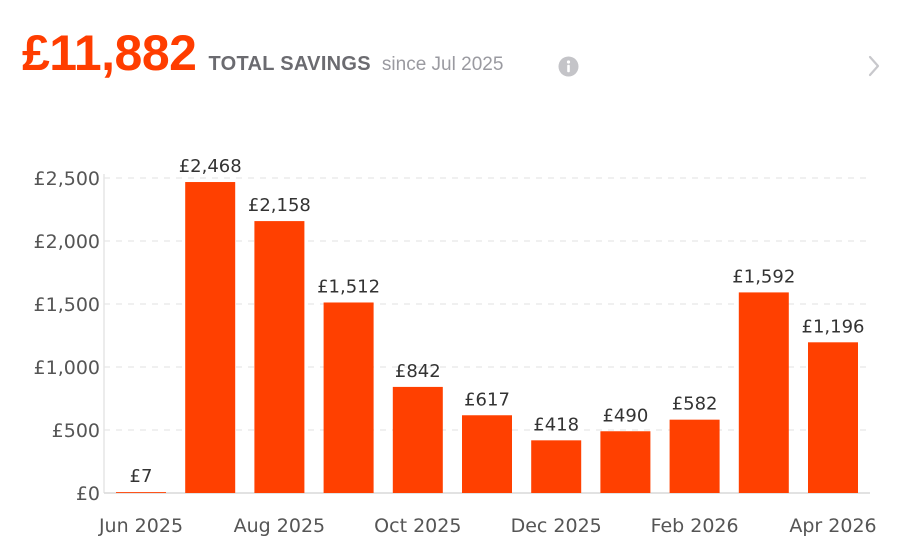 This screenshot has height=554, width=914. Describe the element at coordinates (140, 526) in the screenshot. I see `x-tick-label: Jun 2025` at that location.